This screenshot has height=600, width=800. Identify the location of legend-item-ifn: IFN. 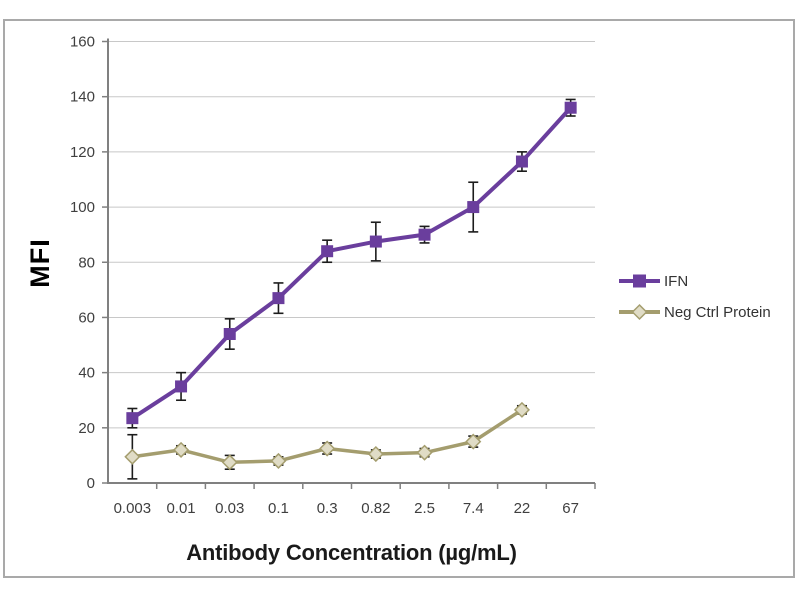
(694, 281).